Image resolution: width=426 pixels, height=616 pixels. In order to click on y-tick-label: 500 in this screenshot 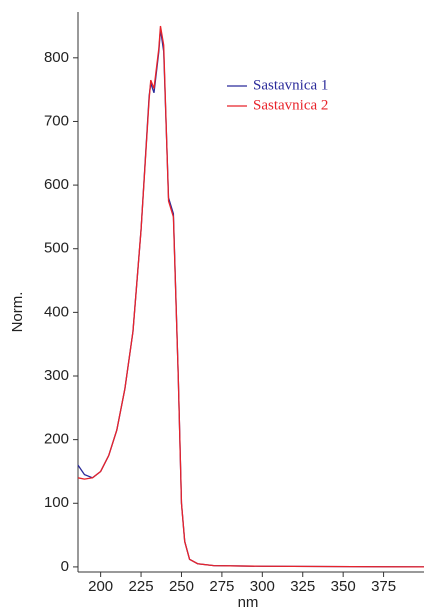, I will do `click(56, 248)`.